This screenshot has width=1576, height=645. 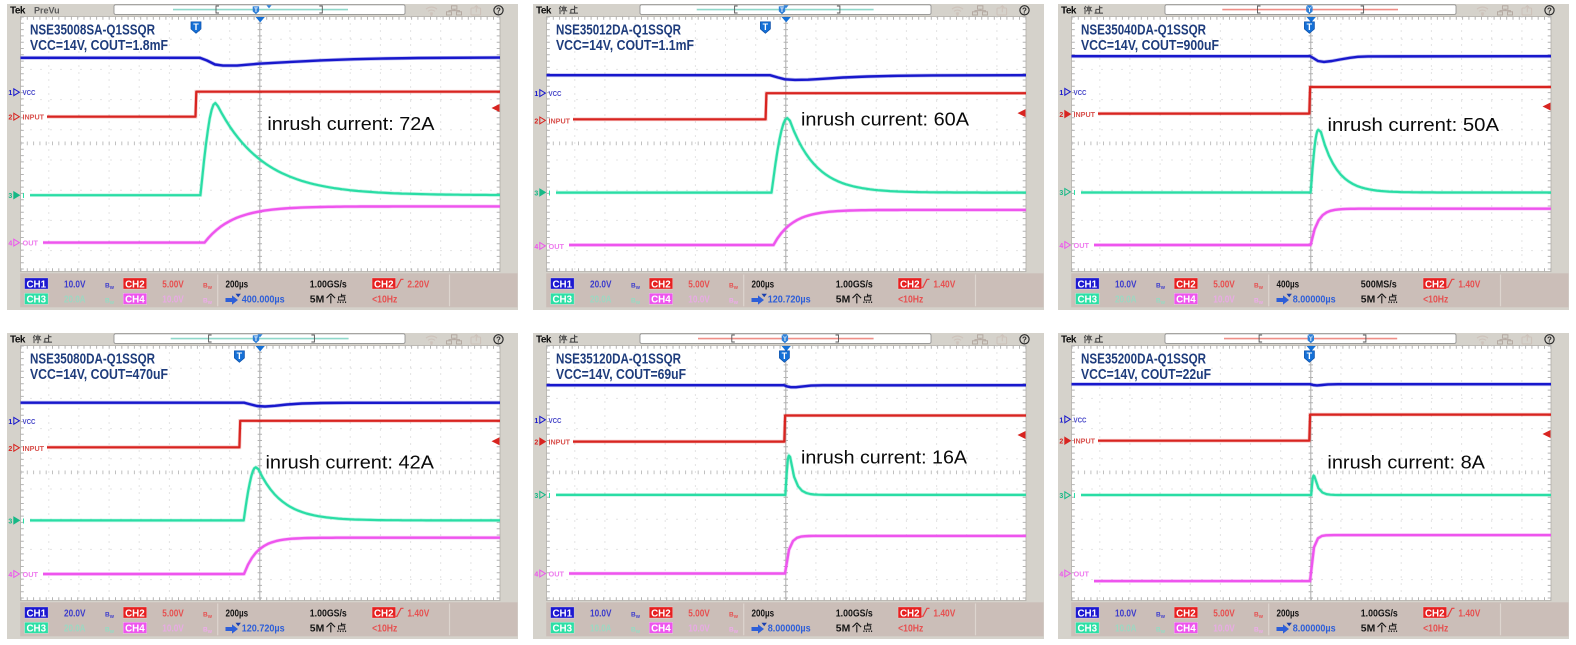 What do you see at coordinates (1146, 375) in the screenshot?
I see `svg-text: VCC=14V, COUT=22uF` at bounding box center [1146, 375].